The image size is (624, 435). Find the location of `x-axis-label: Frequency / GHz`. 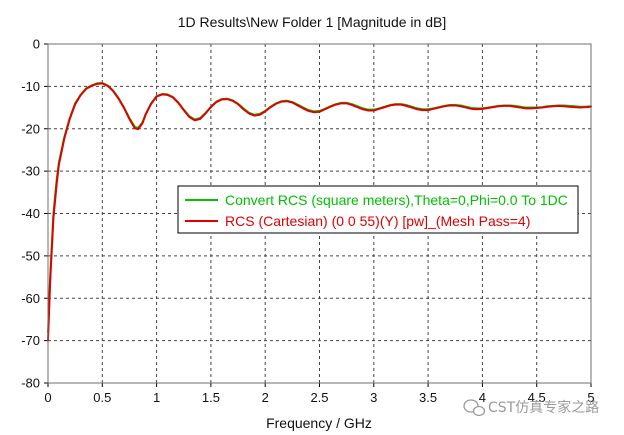

x-axis-label: Frequency / GHz is located at coordinates (319, 423).